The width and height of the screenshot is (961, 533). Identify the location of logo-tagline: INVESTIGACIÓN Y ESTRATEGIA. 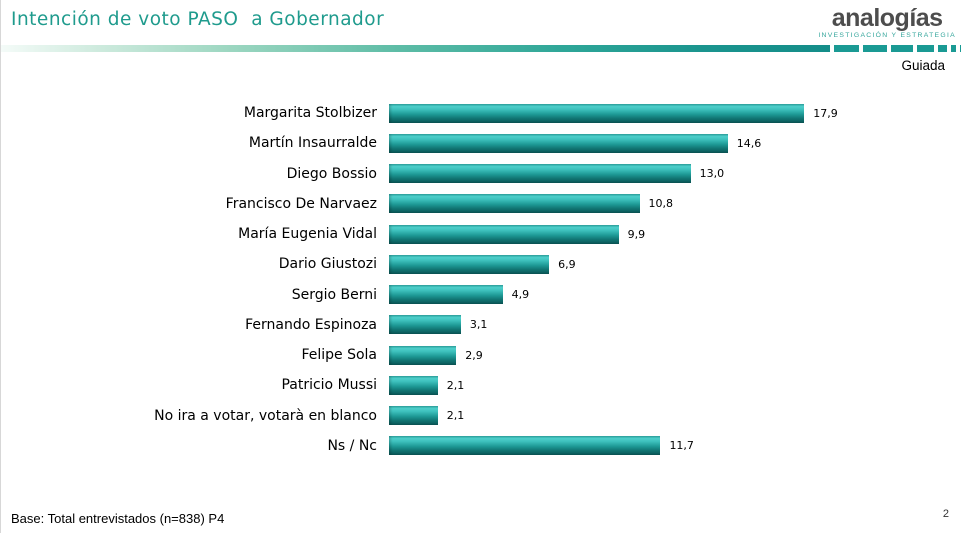
(887, 36).